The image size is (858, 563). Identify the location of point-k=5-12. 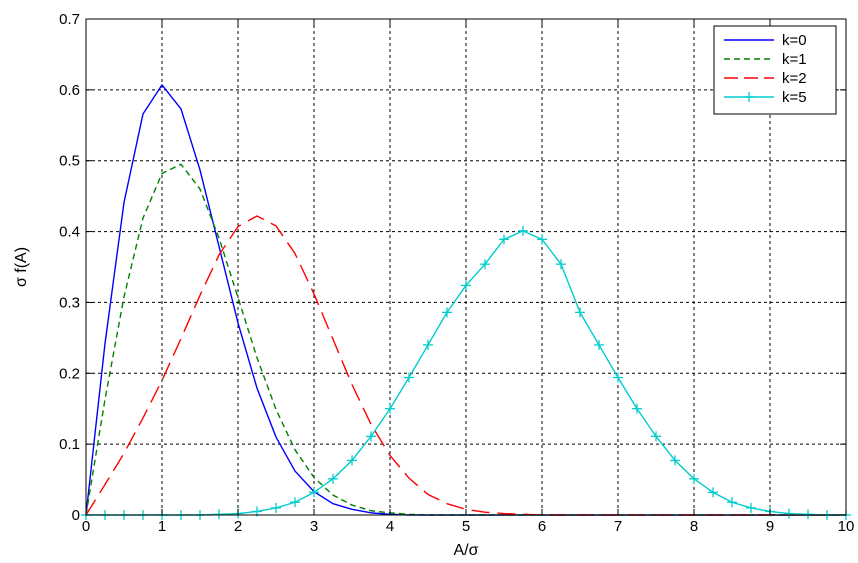
(314, 492).